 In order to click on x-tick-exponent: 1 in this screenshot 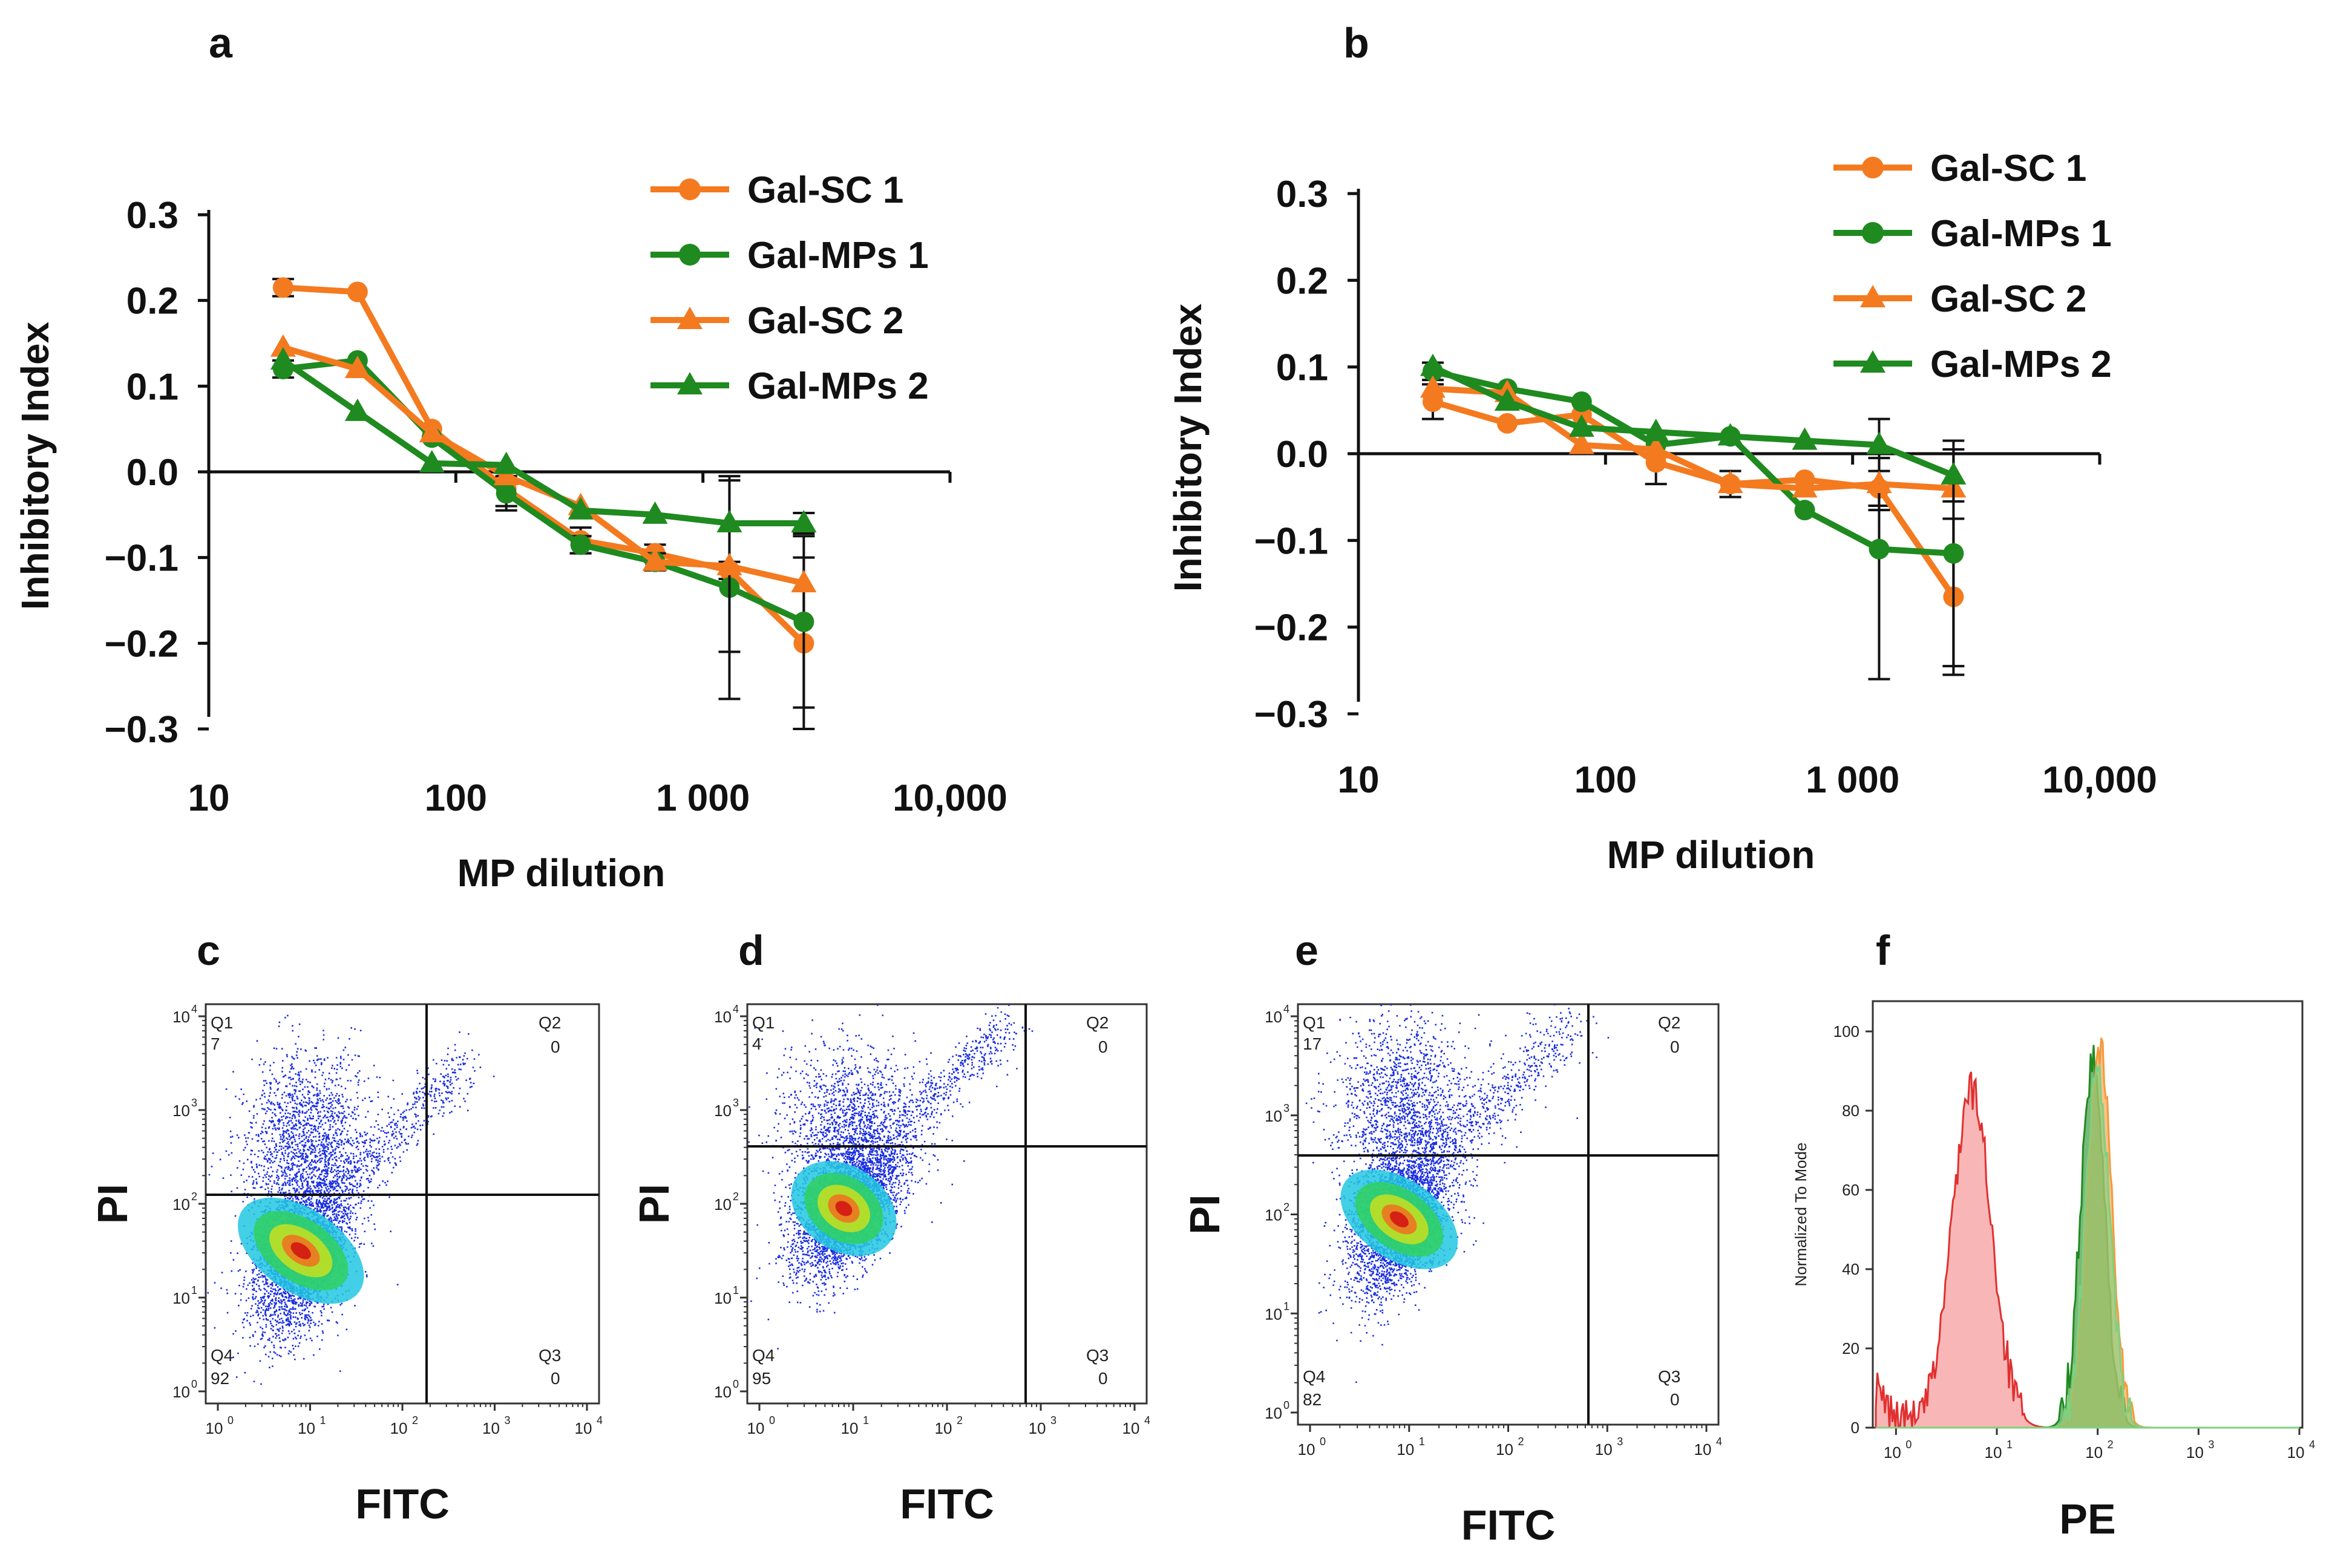, I will do `click(1422, 1442)`.